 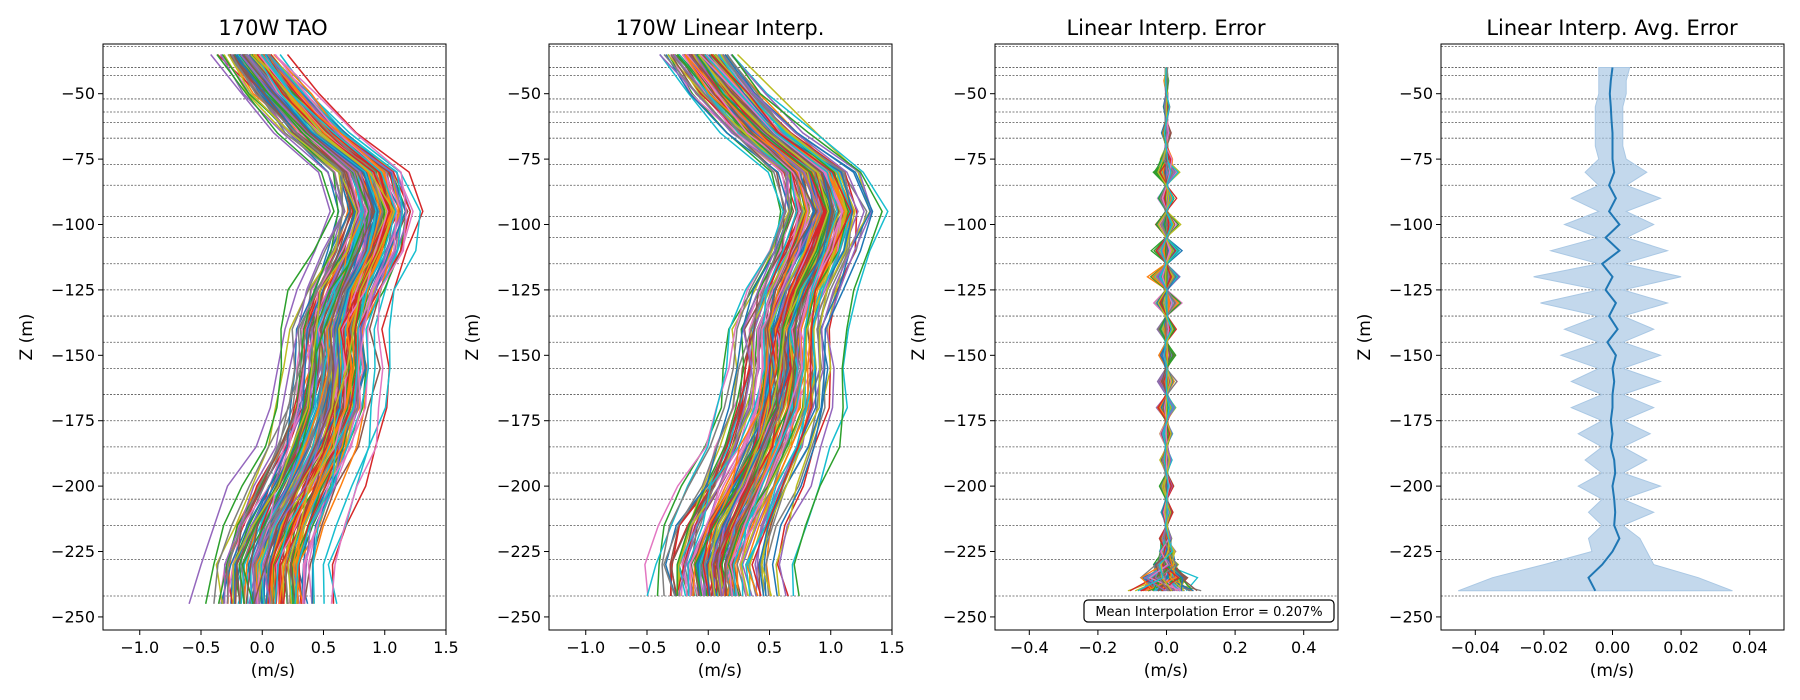 I want to click on x-tick-label: 0.4, so click(x=1303, y=647).